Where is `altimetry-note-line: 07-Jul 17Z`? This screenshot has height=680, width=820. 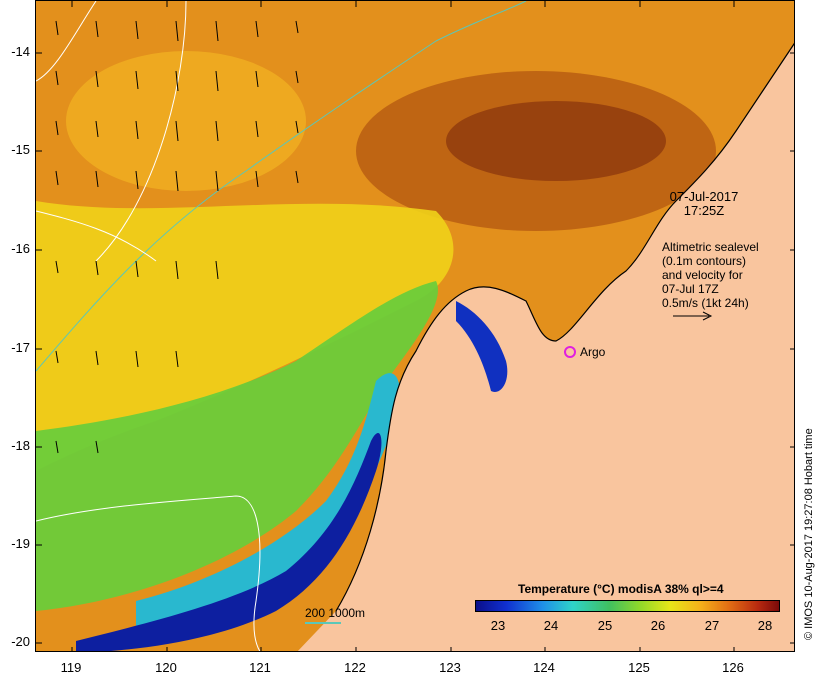 altimetry-note-line: 07-Jul 17Z is located at coordinates (690, 289).